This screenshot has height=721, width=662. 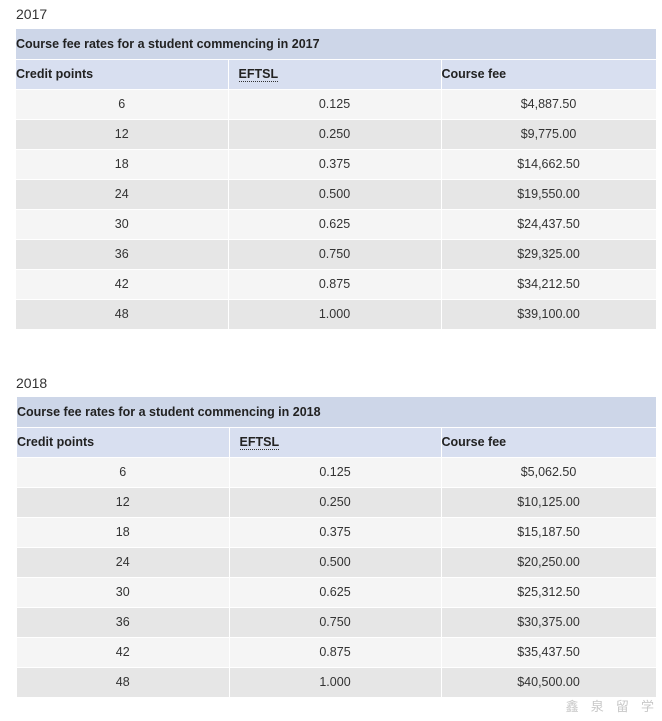 What do you see at coordinates (549, 194) in the screenshot?
I see `cell-course-fee: $19,550.00` at bounding box center [549, 194].